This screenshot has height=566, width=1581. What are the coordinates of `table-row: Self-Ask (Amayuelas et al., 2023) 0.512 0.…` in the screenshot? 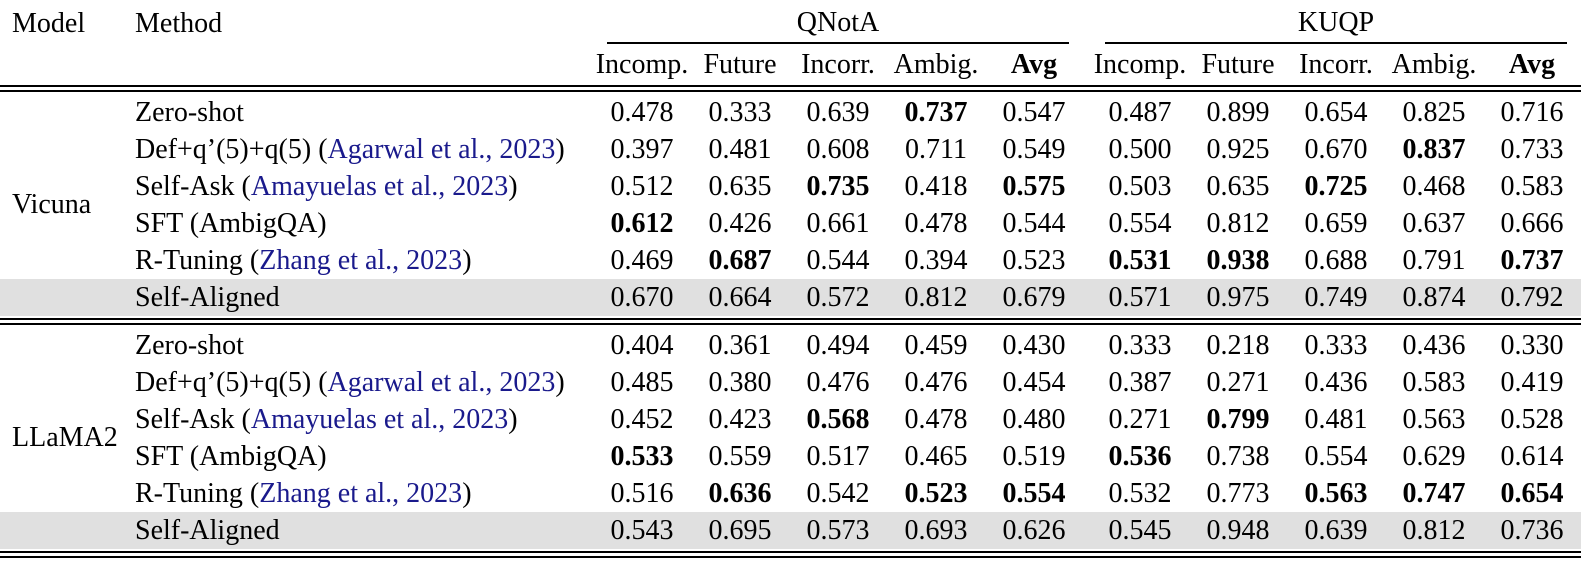 It's located at (790, 186).